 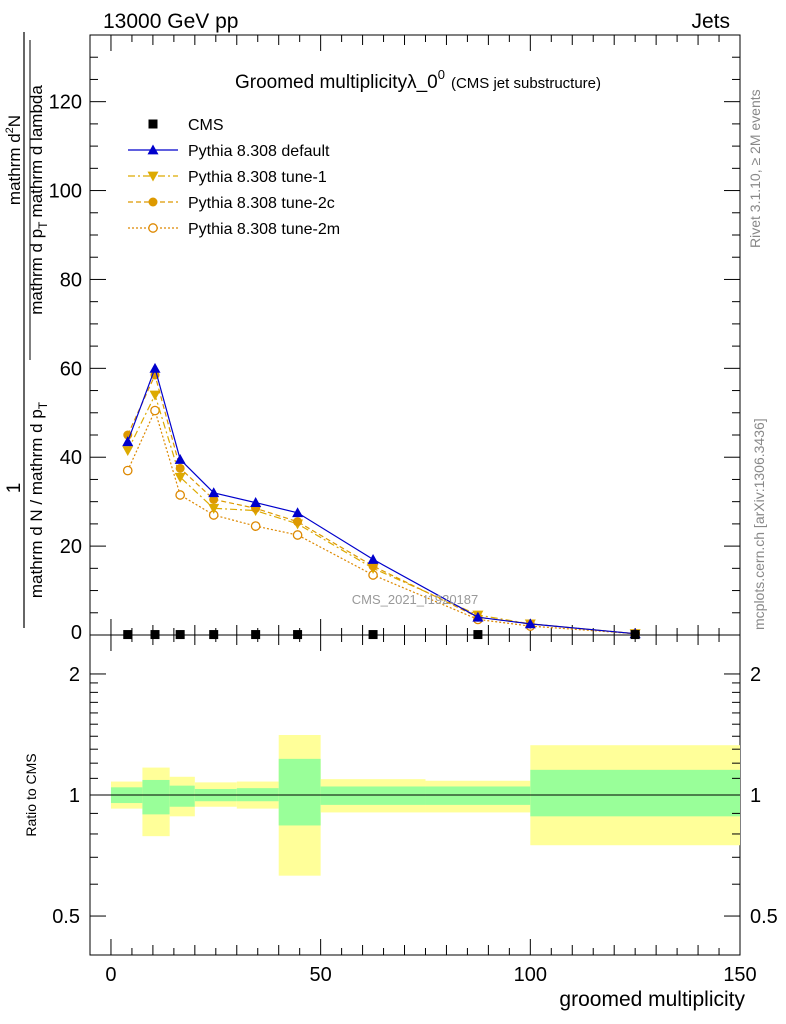 What do you see at coordinates (38, 200) in the screenshot?
I see `y-label-inner-denominator: mathrm d pTmathrm d lambda` at bounding box center [38, 200].